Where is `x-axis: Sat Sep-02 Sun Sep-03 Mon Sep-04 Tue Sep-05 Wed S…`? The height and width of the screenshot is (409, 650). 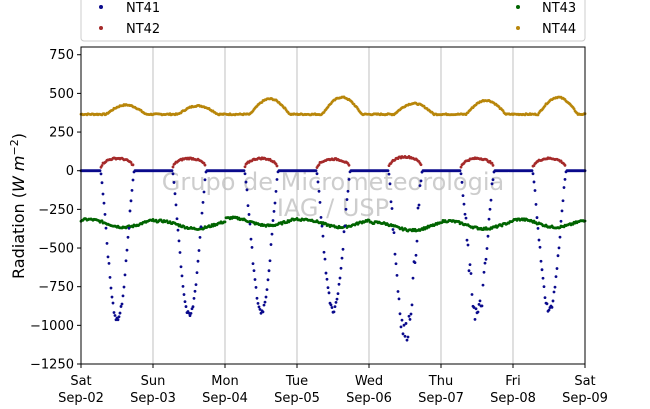
x-axis: Sat Sep-02 Sun Sep-03 Mon Sep-04 Tue Sep-05 Wed S… is located at coordinates (333, 385).